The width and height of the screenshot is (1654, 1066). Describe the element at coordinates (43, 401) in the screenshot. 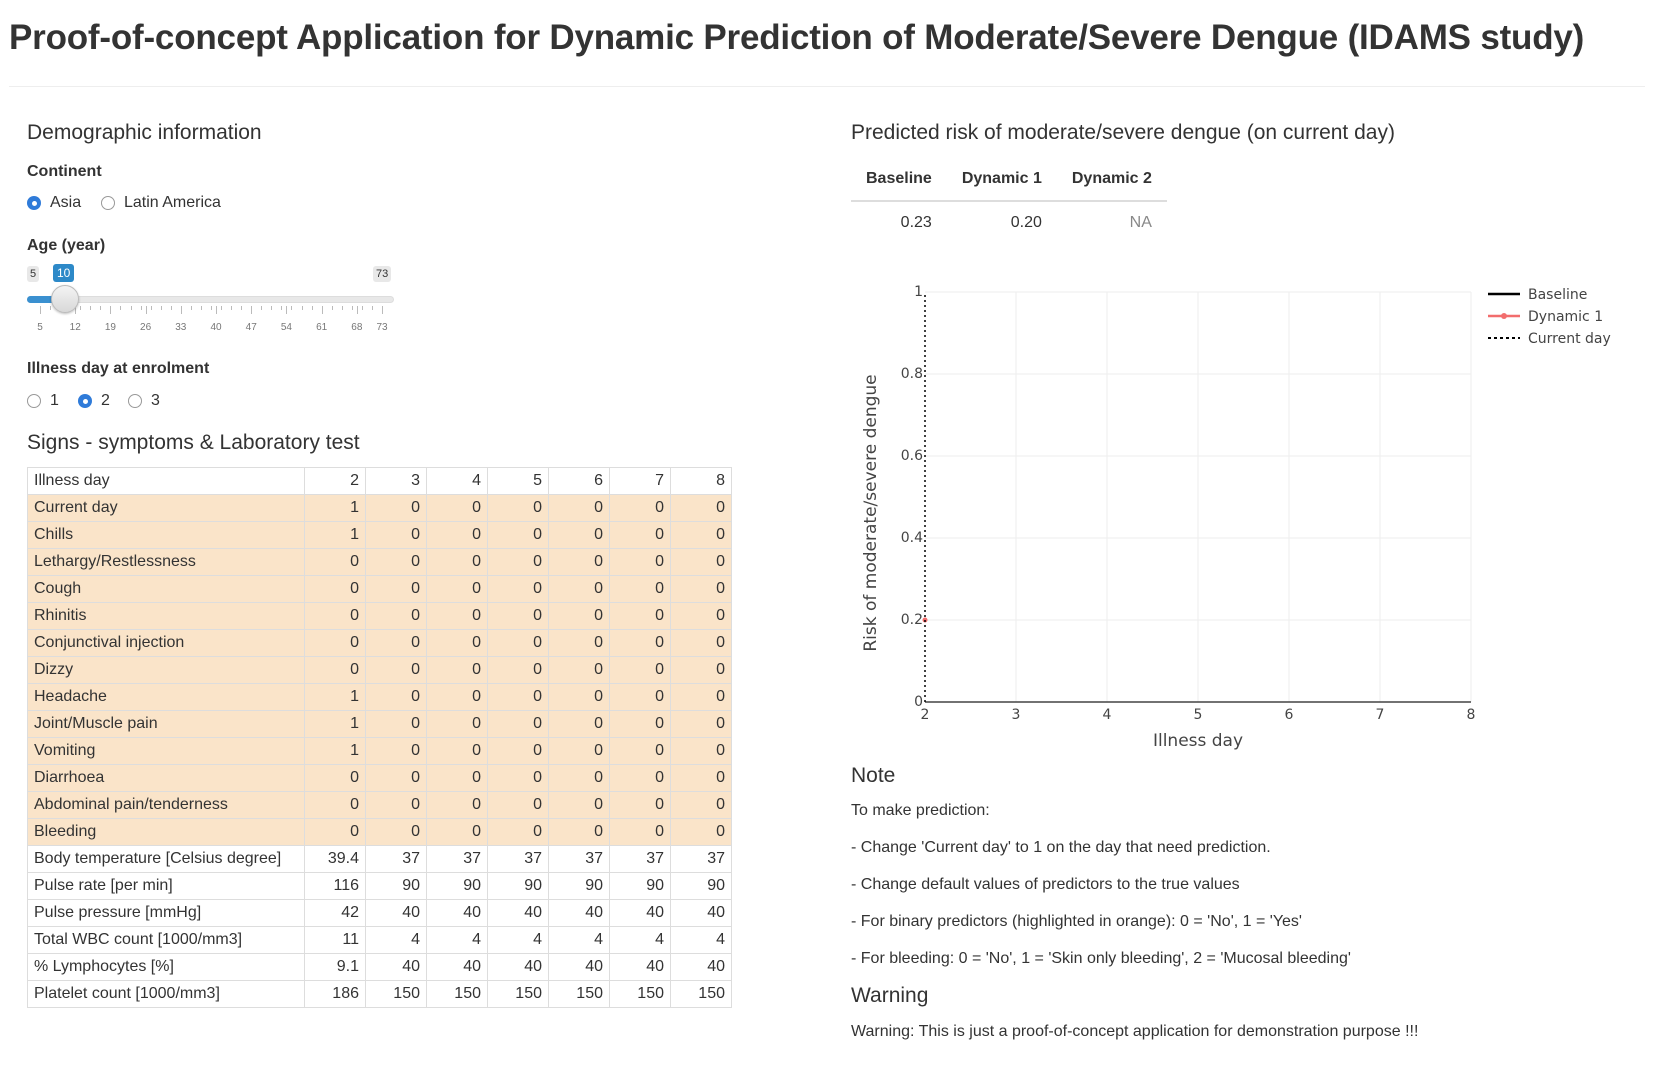

I see `illness-day-radio-1: 1` at that location.